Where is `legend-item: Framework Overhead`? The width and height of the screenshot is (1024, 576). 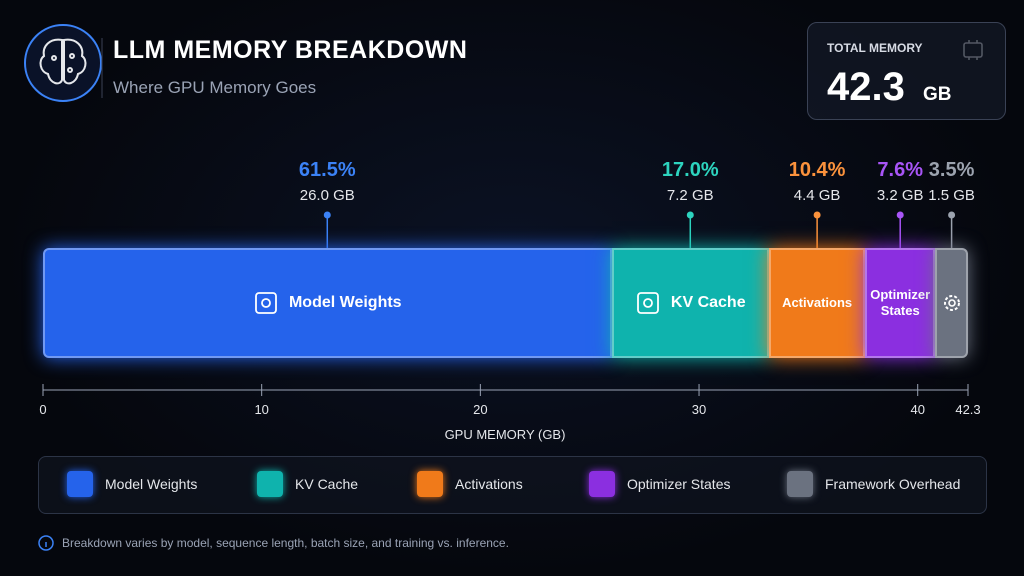
legend-item: Framework Overhead is located at coordinates (873, 484).